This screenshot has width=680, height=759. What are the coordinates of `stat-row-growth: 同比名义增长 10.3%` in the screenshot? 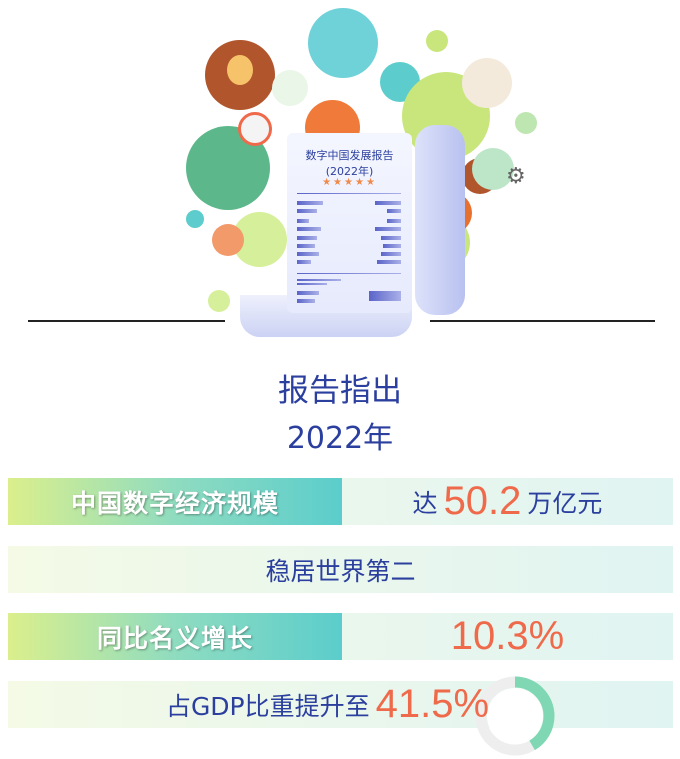 It's located at (340, 636).